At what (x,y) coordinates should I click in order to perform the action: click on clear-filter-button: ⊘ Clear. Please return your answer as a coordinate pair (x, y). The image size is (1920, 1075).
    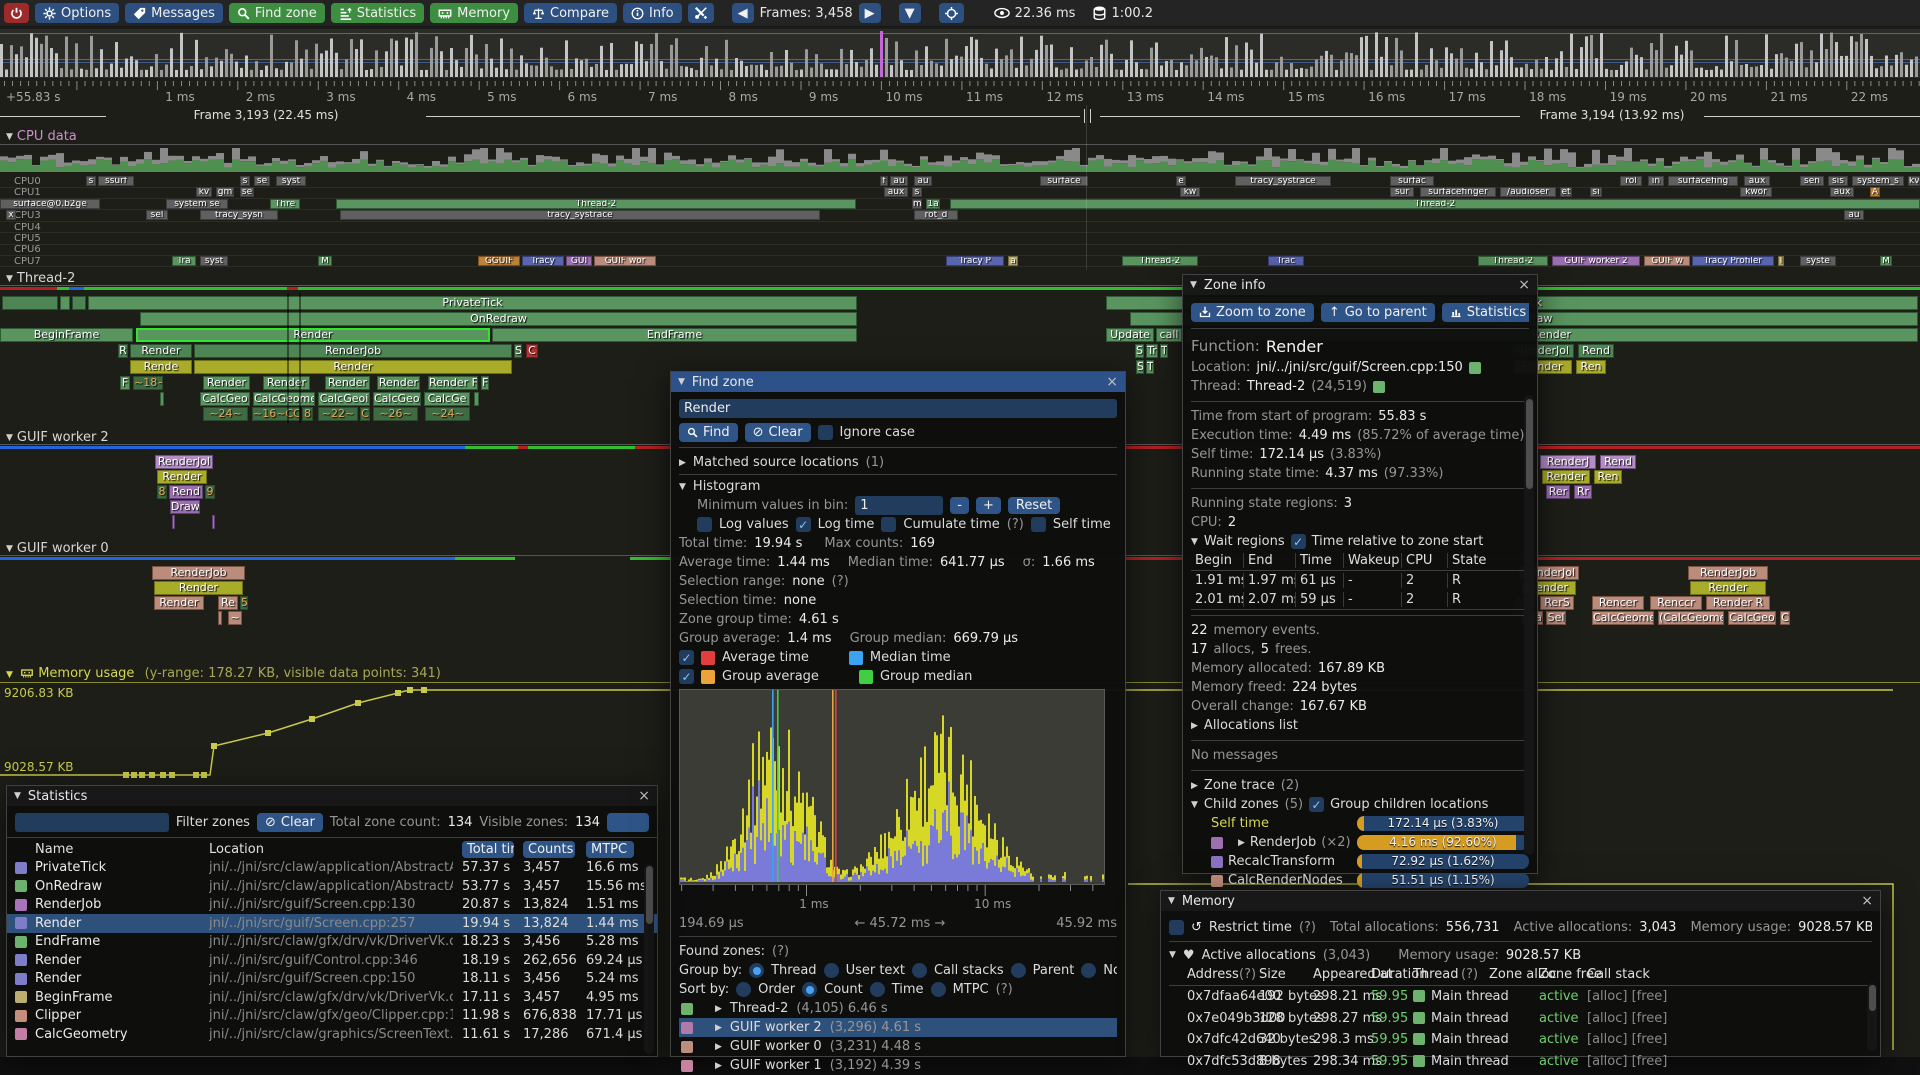
    Looking at the image, I should click on (289, 822).